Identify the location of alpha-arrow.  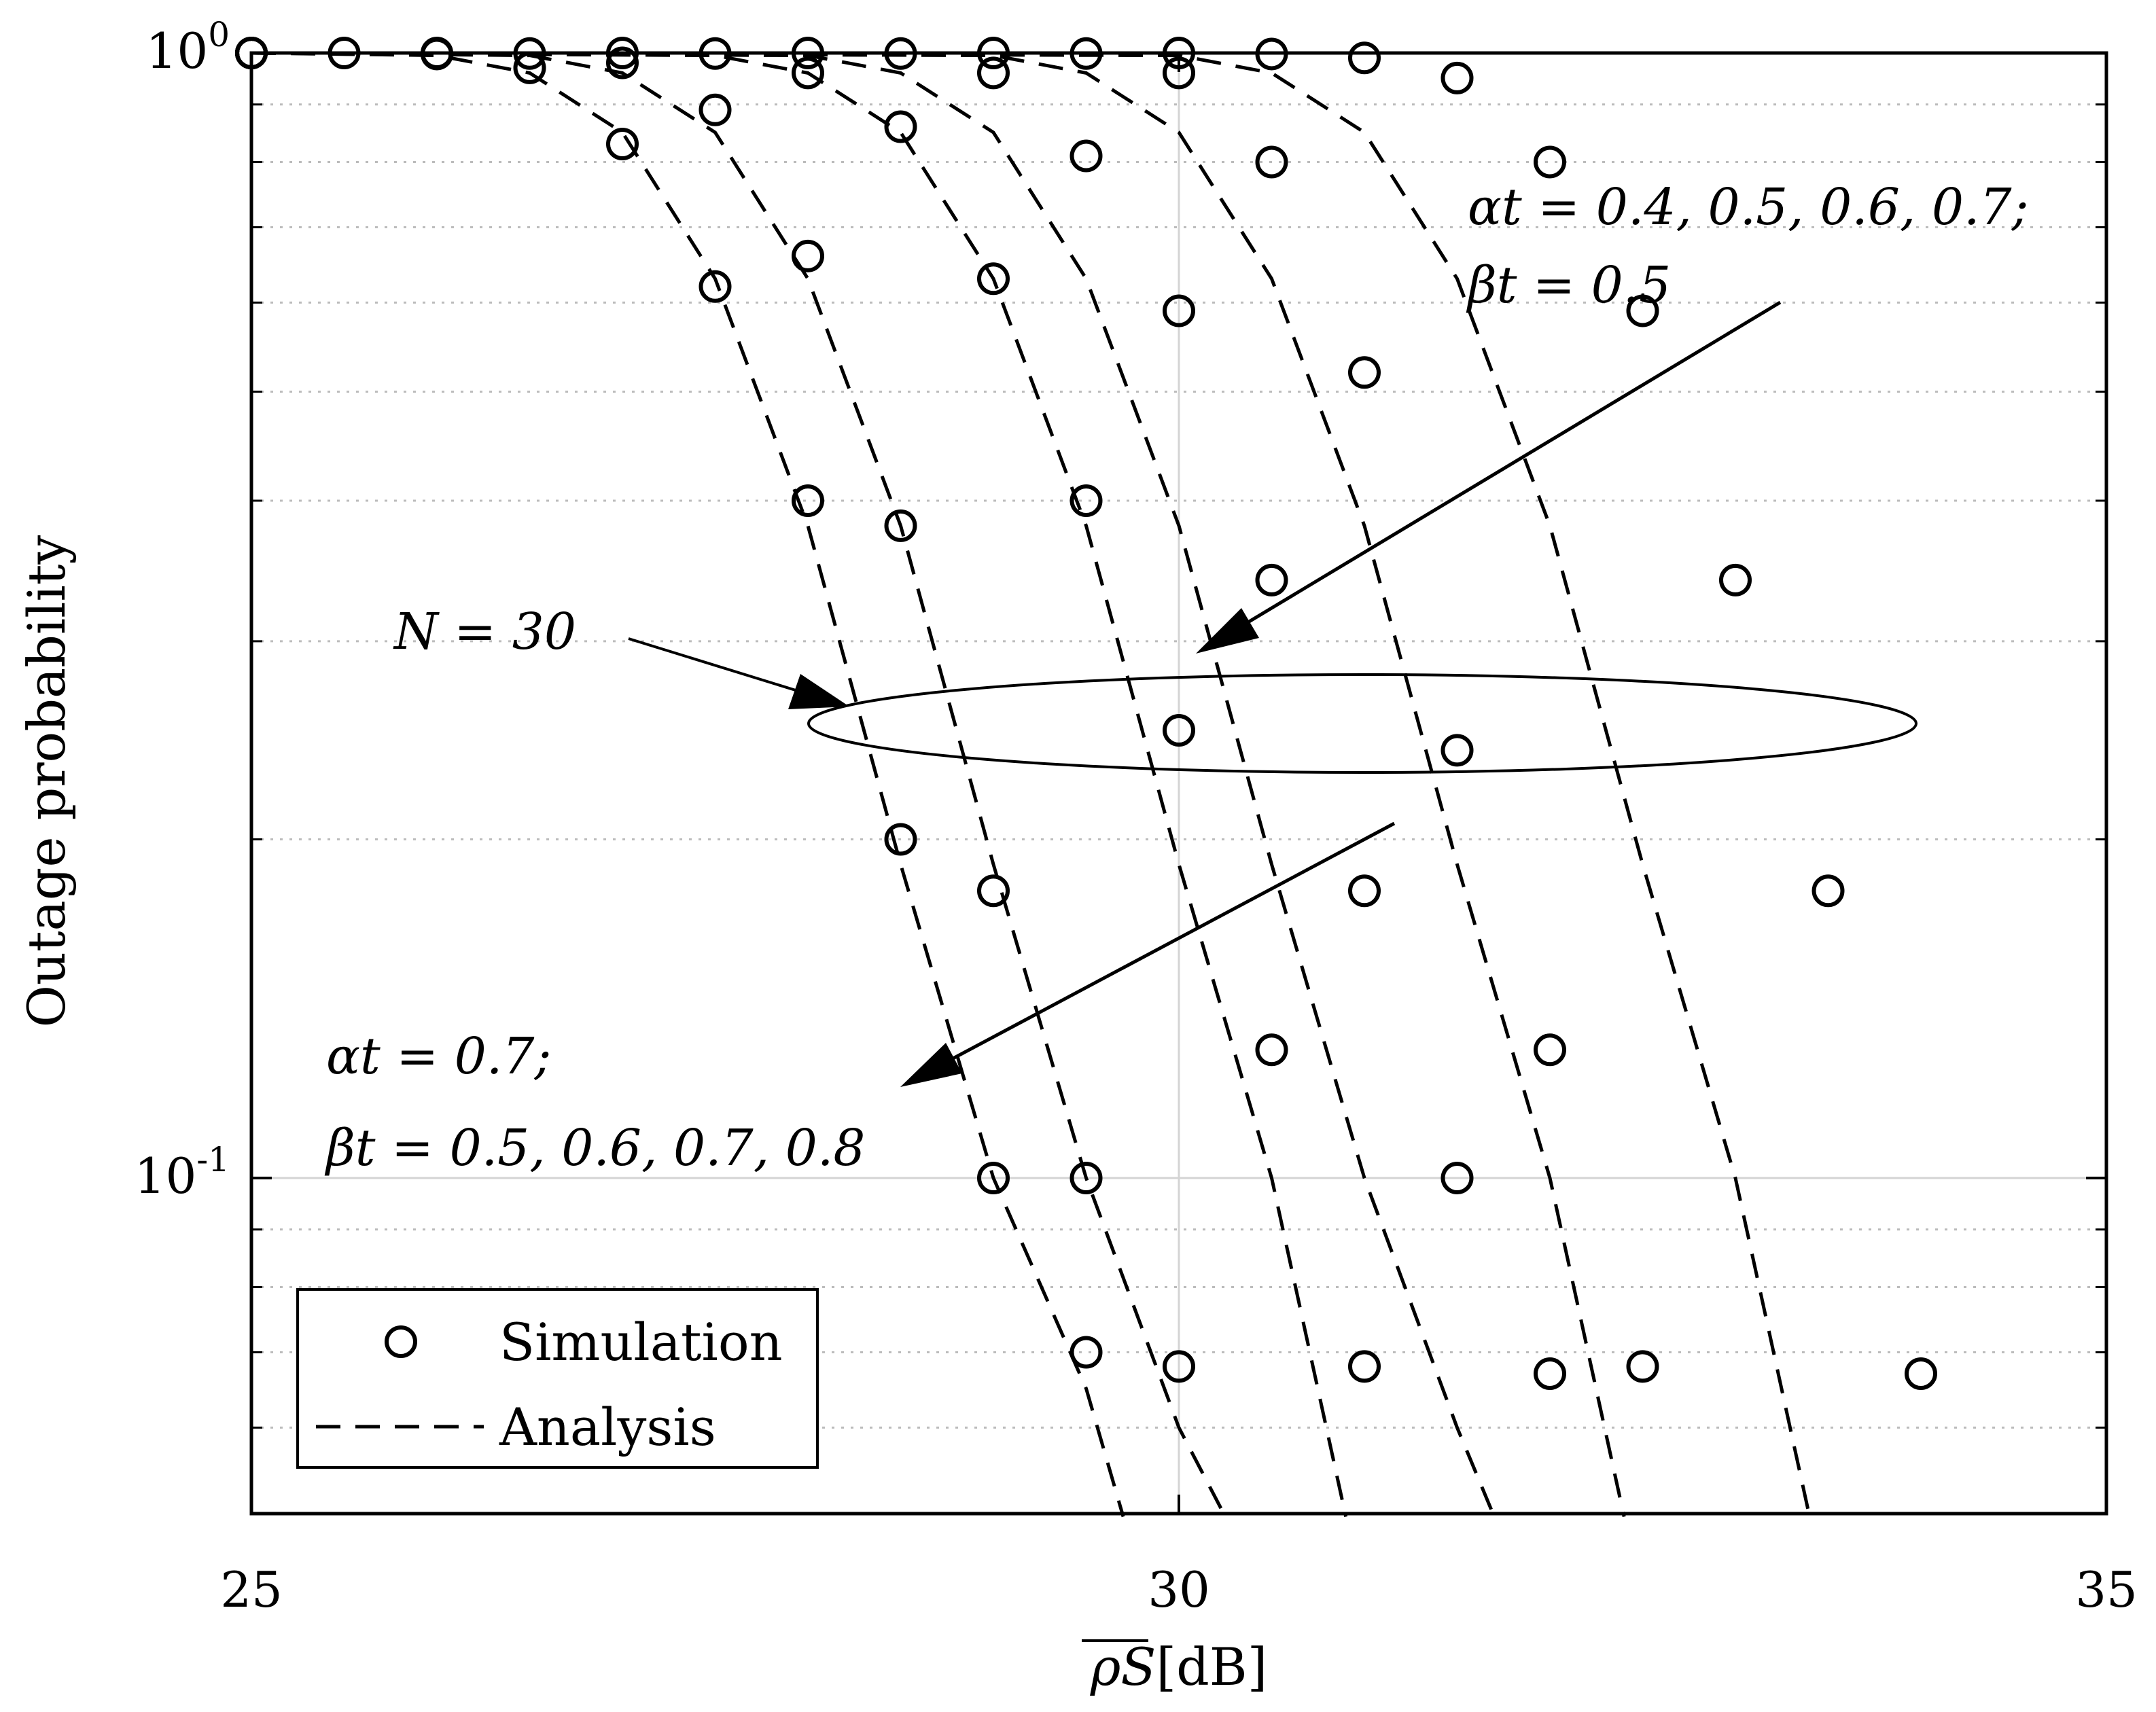
(1506, 468).